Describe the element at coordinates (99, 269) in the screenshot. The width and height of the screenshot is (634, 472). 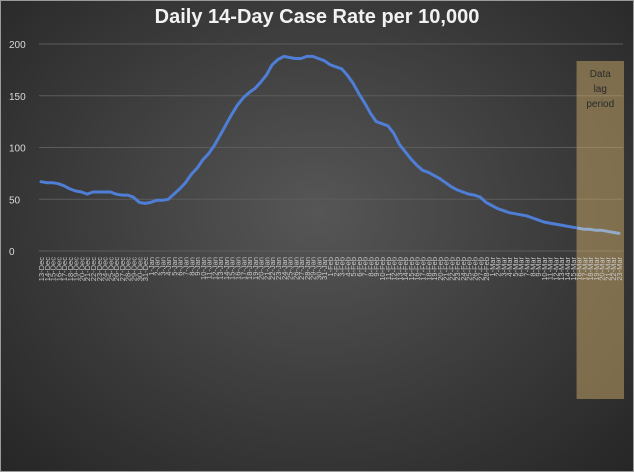
I see `x-tick-label: 23-Dec` at that location.